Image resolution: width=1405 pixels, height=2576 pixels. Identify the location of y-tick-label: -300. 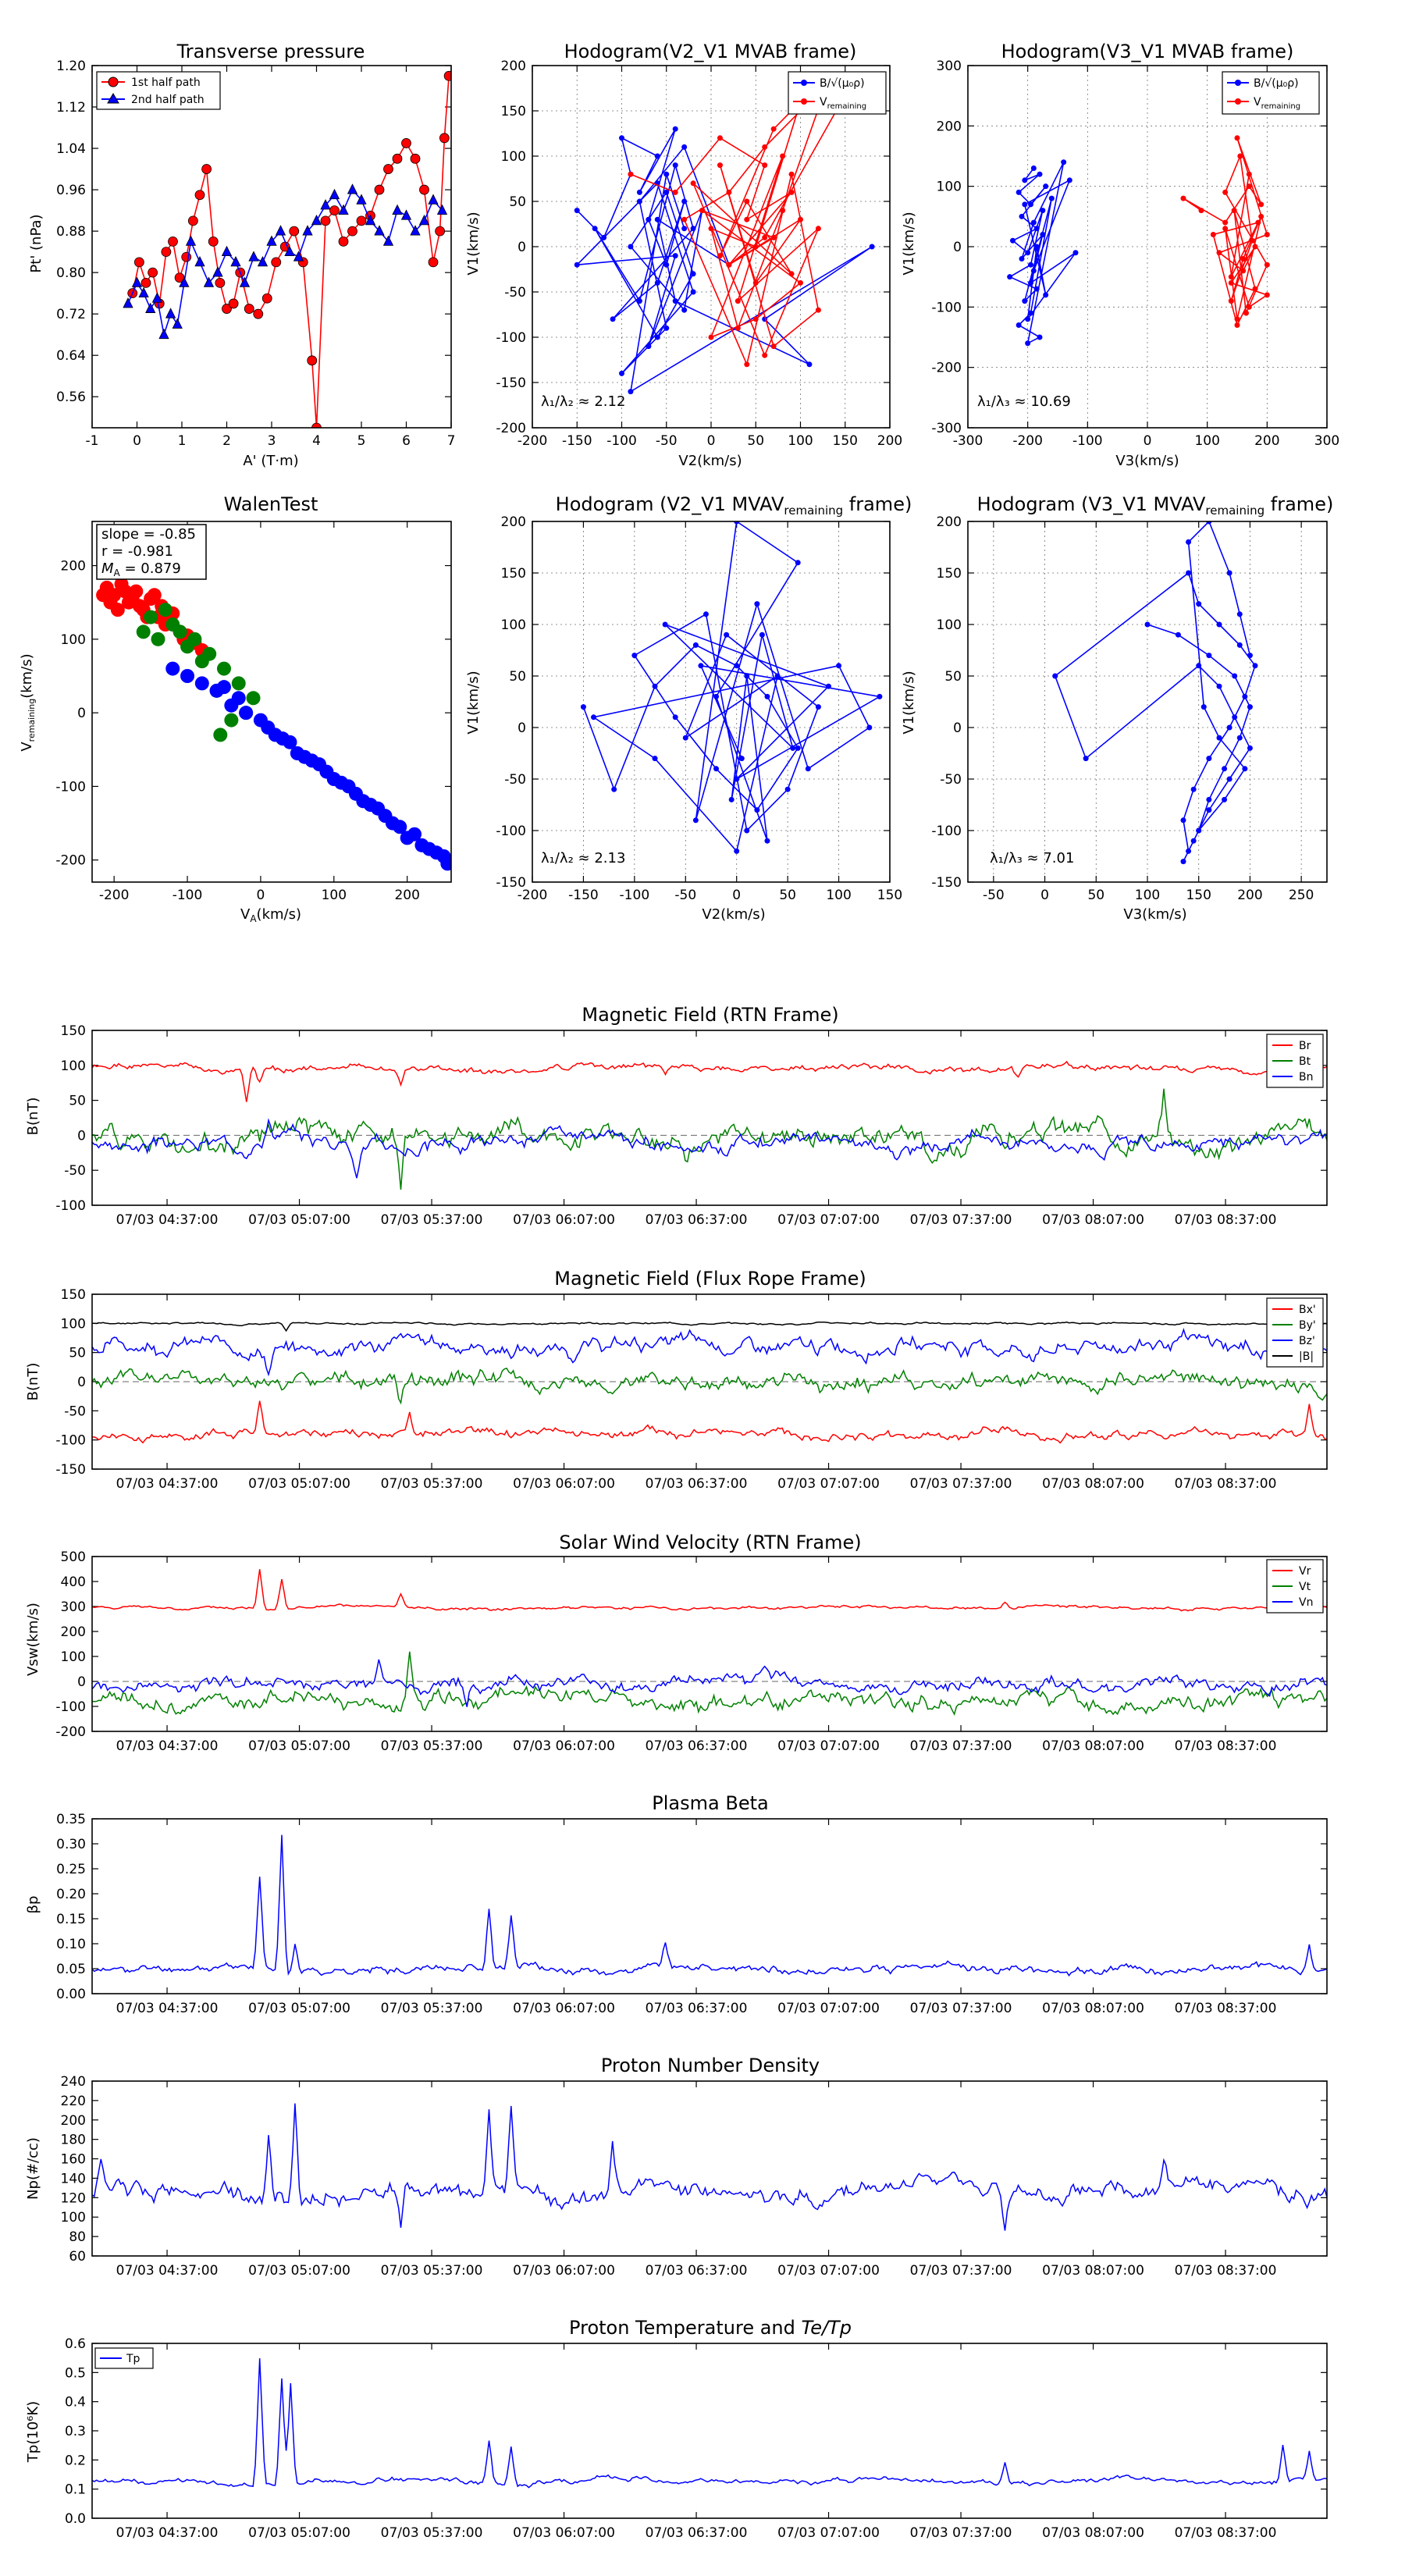
(947, 429).